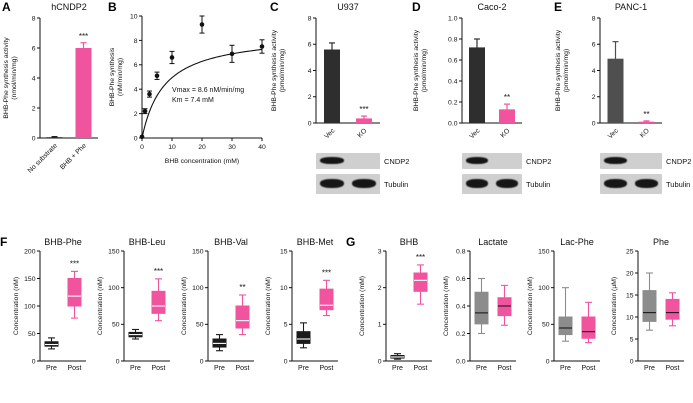 The width and height of the screenshot is (693, 403). What do you see at coordinates (395, 304) in the screenshot?
I see `box-plot-bhb: 0 1 2 3 Concentration (mM) BHB Pre Post ***` at bounding box center [395, 304].